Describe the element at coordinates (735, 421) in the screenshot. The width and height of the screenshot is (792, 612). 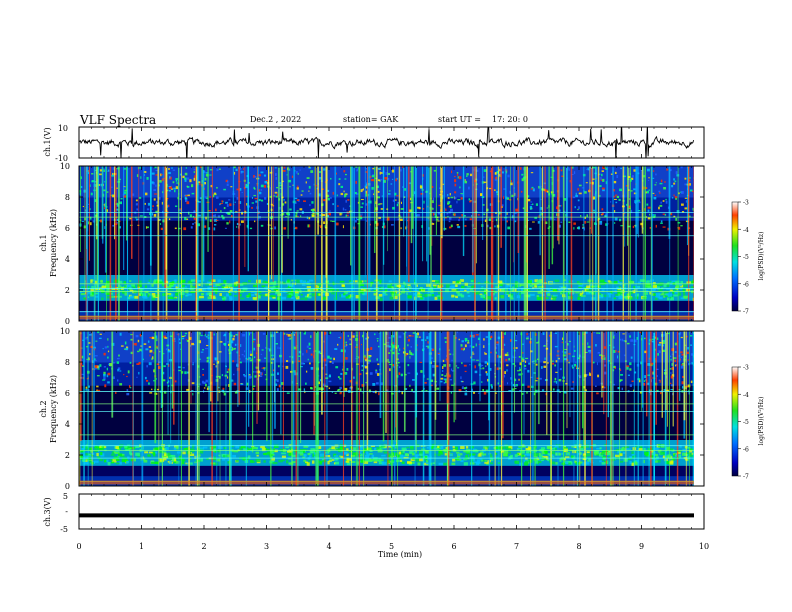
I see `ch2-colorbar` at that location.